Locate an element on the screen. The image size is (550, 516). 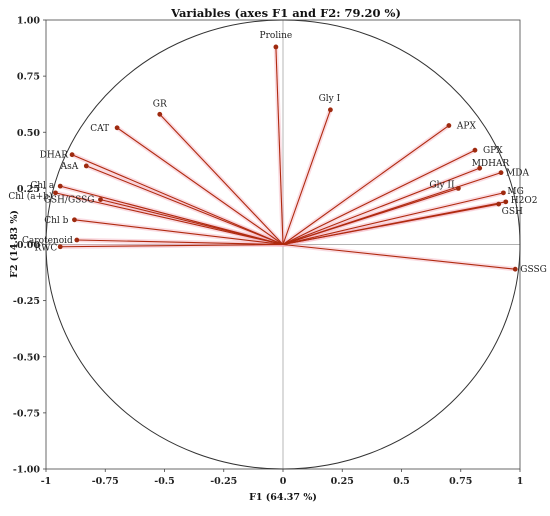
point-mda is located at coordinates (501, 173).